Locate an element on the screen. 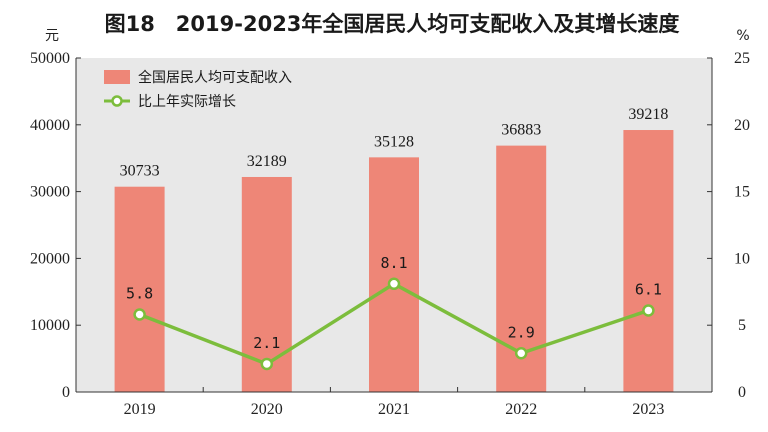  left-tick-label: 10000 is located at coordinates (50, 325).